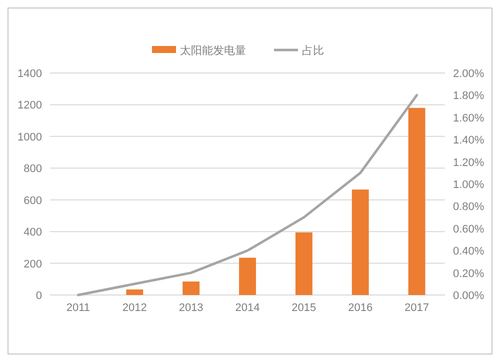  What do you see at coordinates (468, 96) in the screenshot?
I see `y2-tick-label: 1.80%` at bounding box center [468, 96].